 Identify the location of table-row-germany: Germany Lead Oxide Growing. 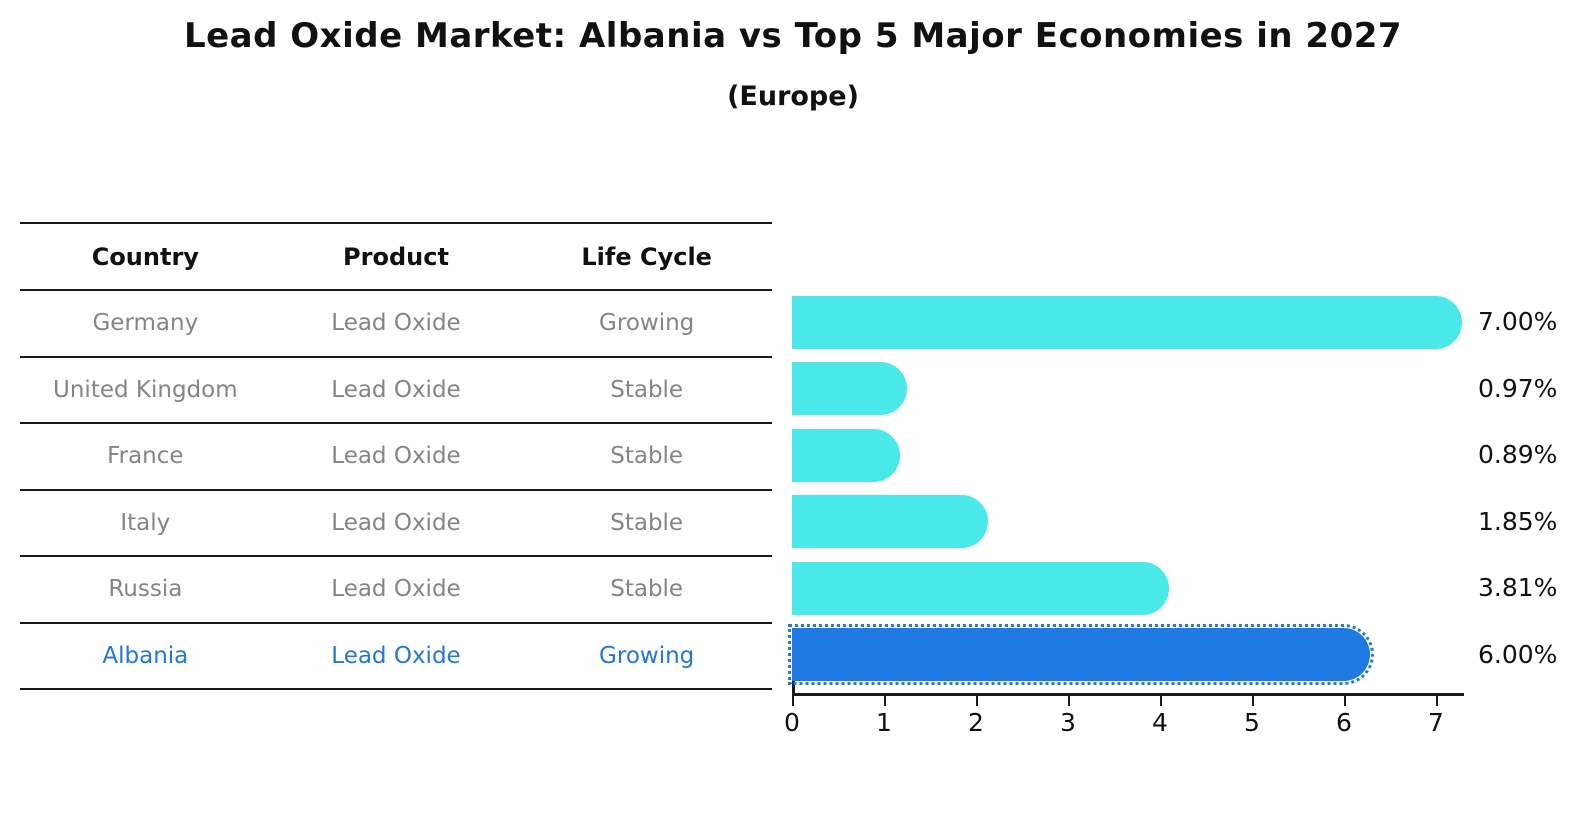
(396, 324).